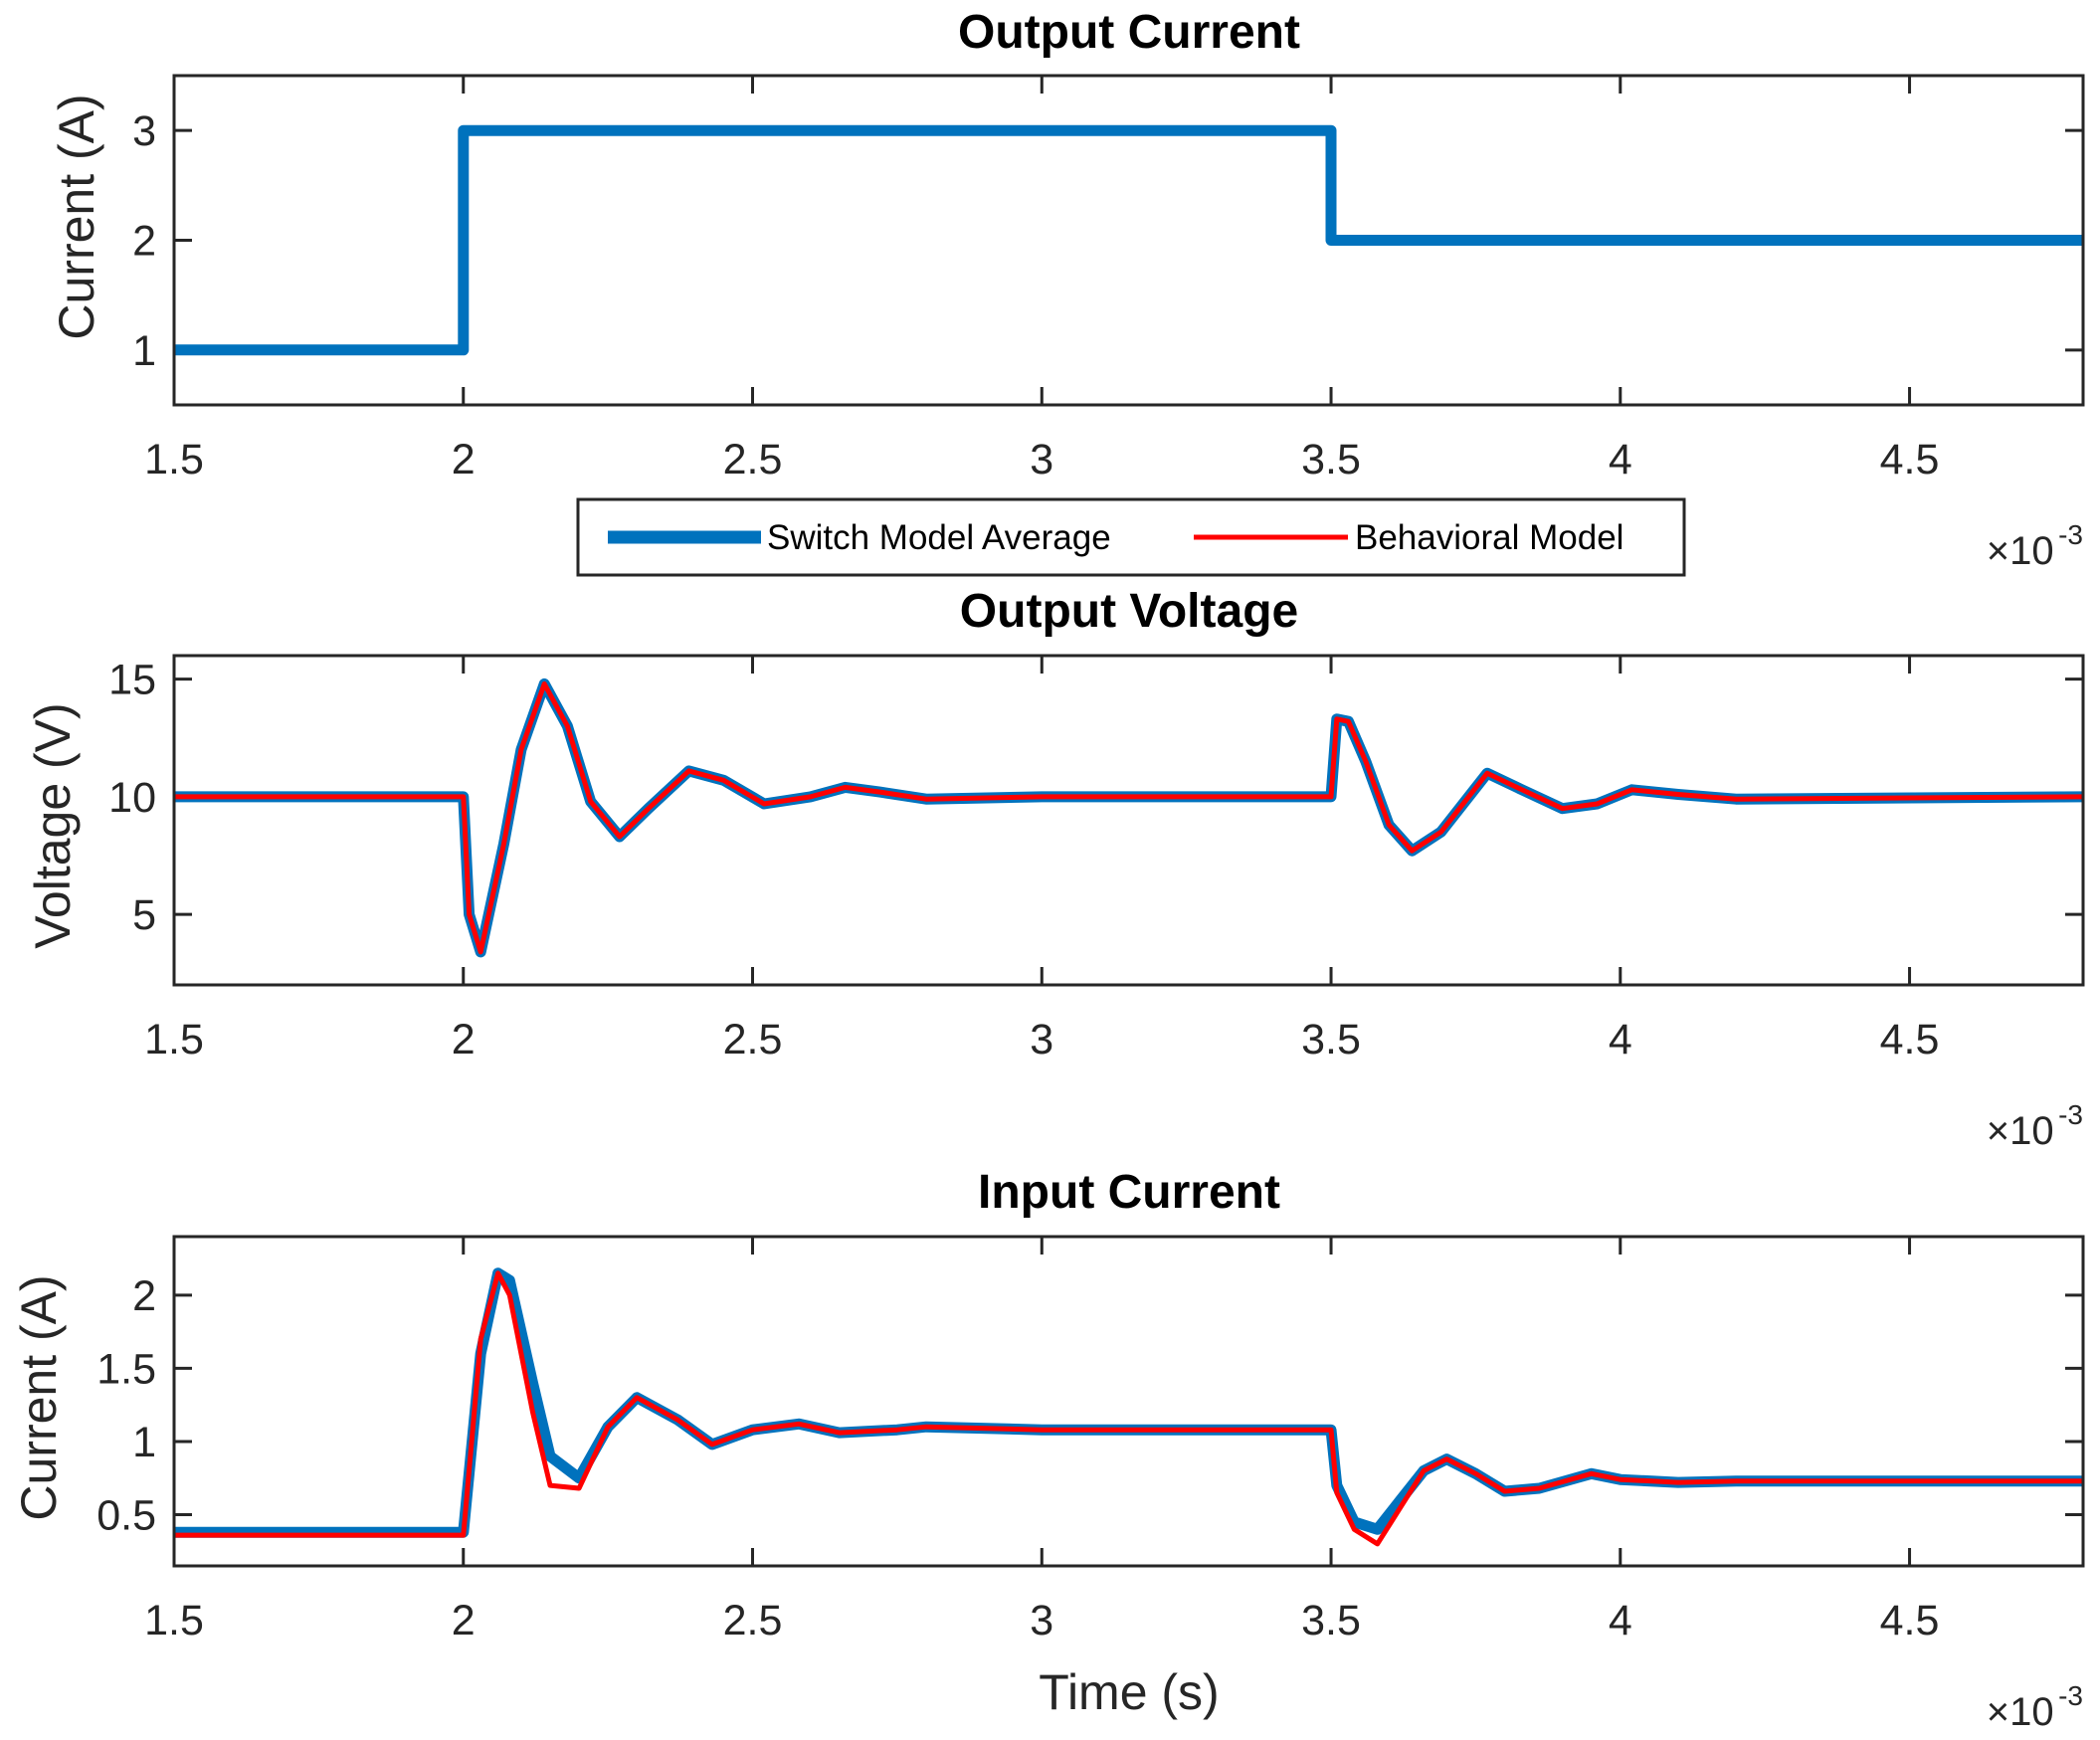 This screenshot has height=1740, width=2100. Describe the element at coordinates (126, 1516) in the screenshot. I see `y-tick-label: 0.5` at that location.